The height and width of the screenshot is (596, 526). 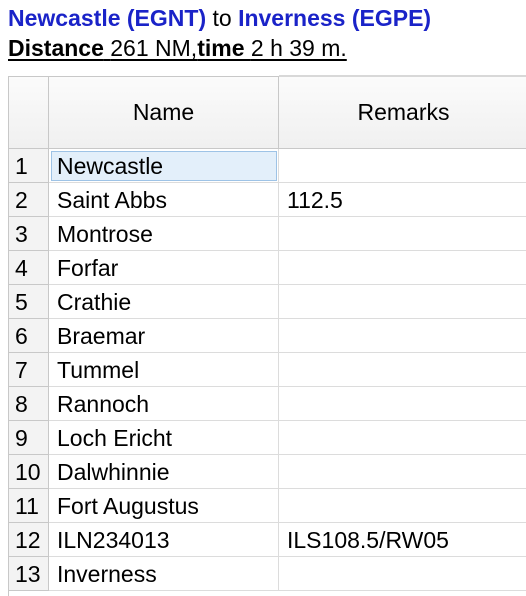 What do you see at coordinates (29, 166) in the screenshot?
I see `row-number: 1` at bounding box center [29, 166].